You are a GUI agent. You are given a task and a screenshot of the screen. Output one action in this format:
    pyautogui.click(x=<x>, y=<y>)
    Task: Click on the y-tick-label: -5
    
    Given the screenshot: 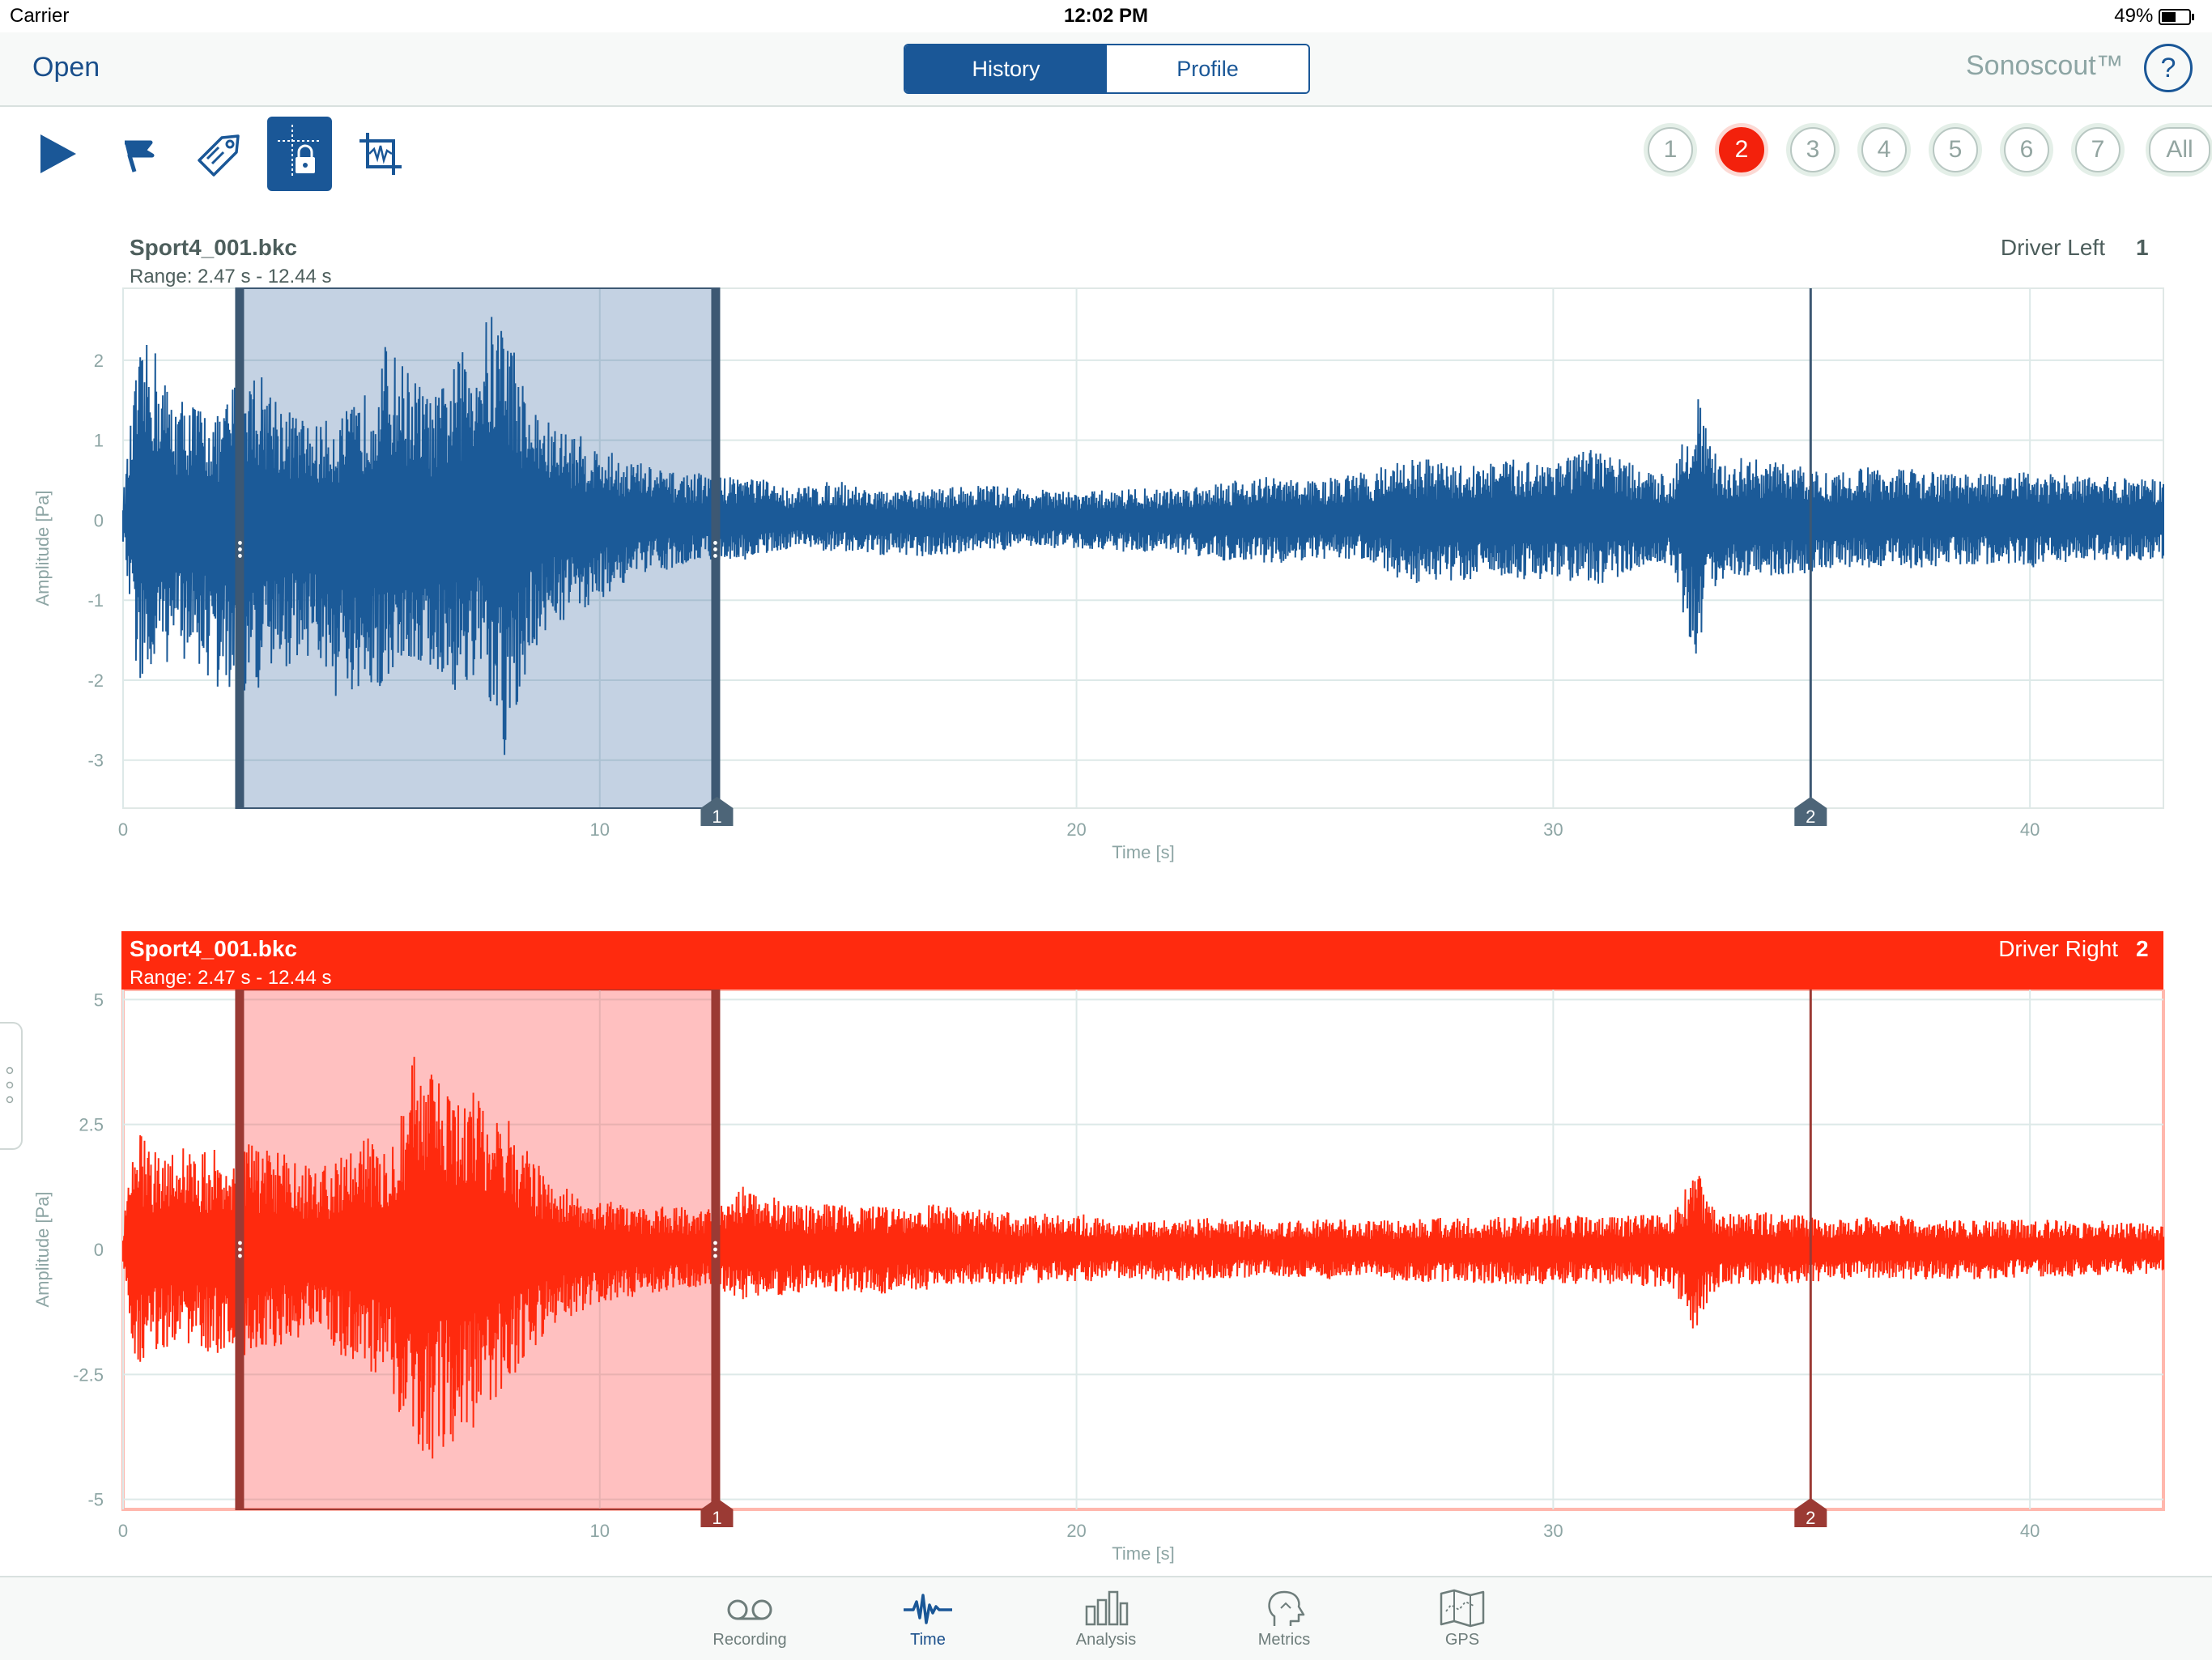 What is the action you would take?
    pyautogui.click(x=96, y=1500)
    